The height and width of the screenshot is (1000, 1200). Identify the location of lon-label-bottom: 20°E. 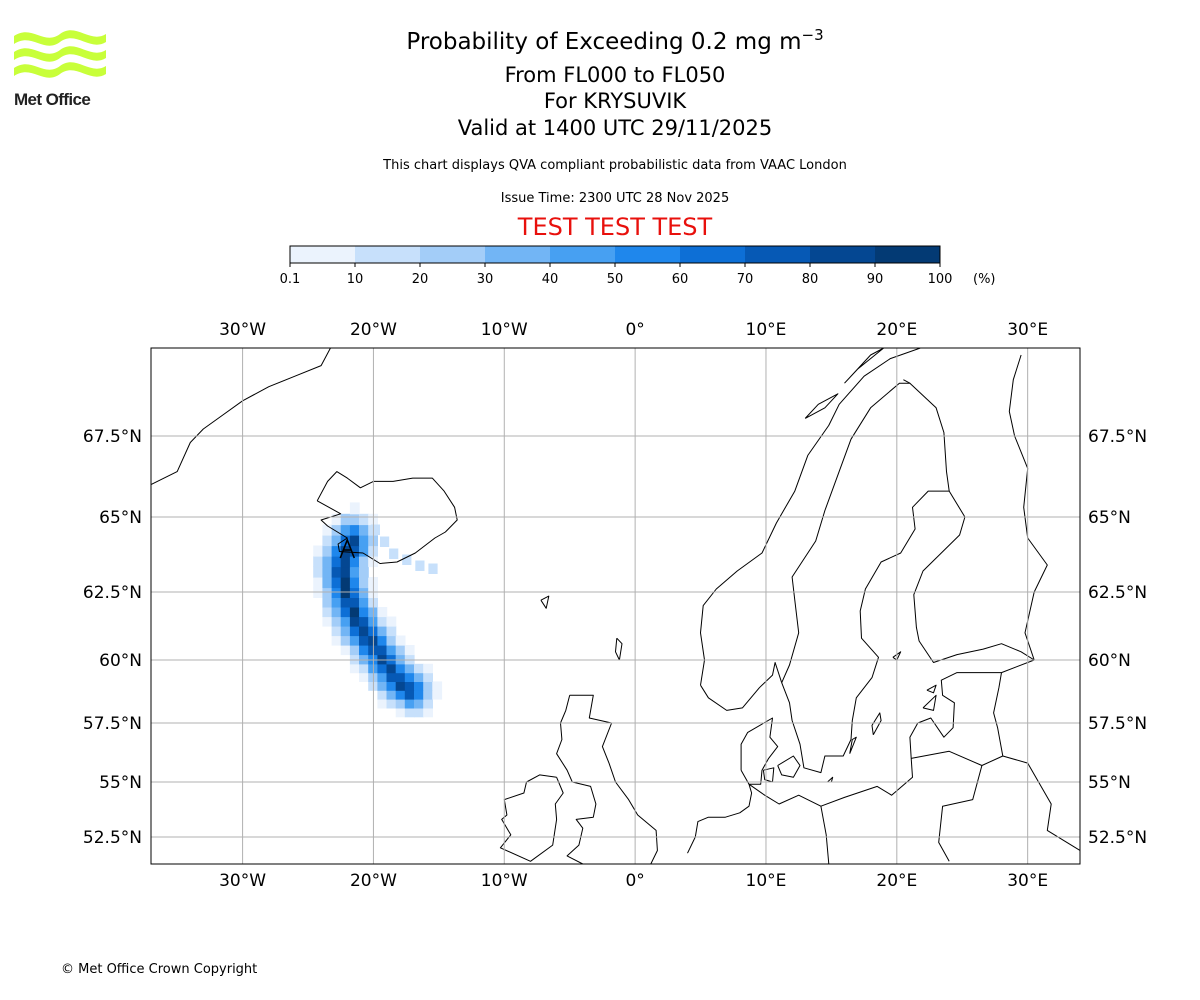
(896, 881).